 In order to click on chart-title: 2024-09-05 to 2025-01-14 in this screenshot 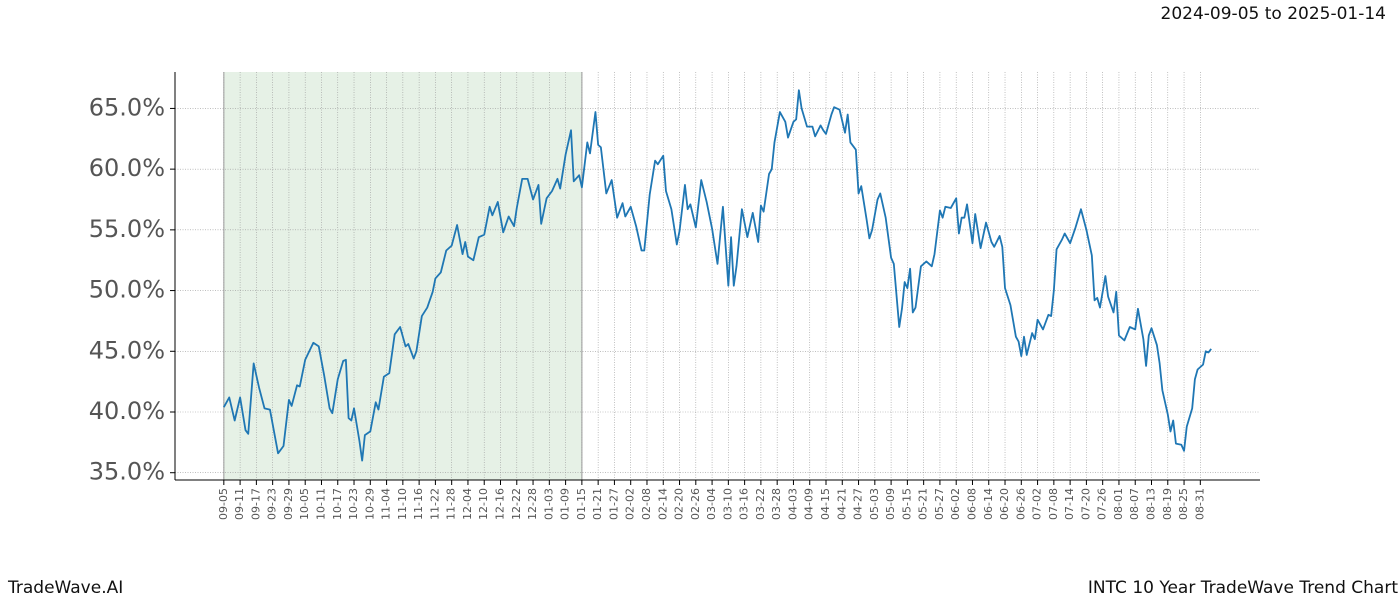, I will do `click(1273, 14)`.